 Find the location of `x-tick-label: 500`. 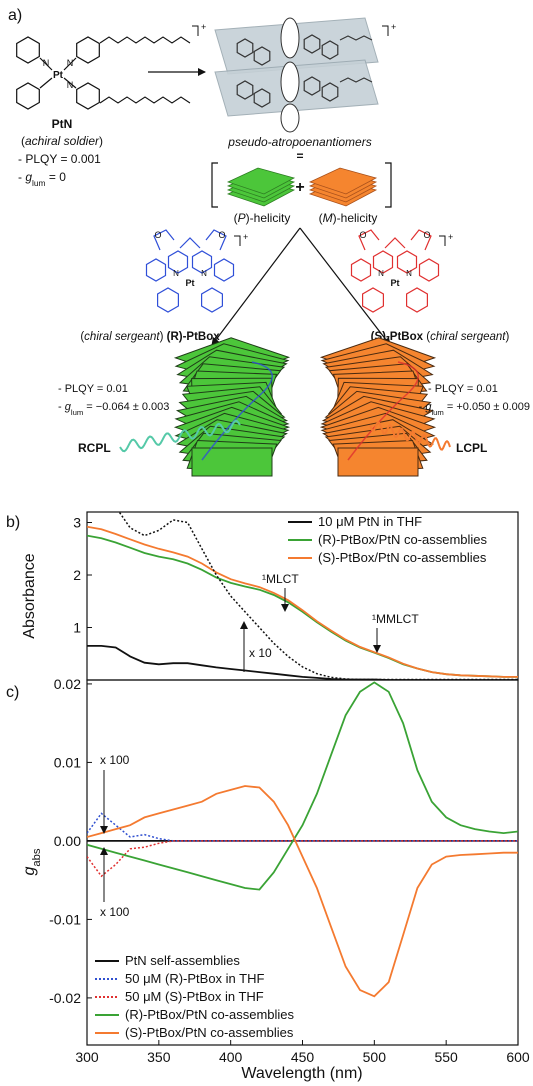

x-tick-label: 500 is located at coordinates (375, 1057).